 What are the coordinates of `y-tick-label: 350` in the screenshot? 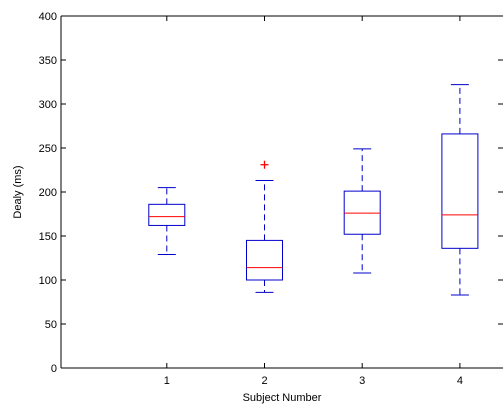 It's located at (48, 61).